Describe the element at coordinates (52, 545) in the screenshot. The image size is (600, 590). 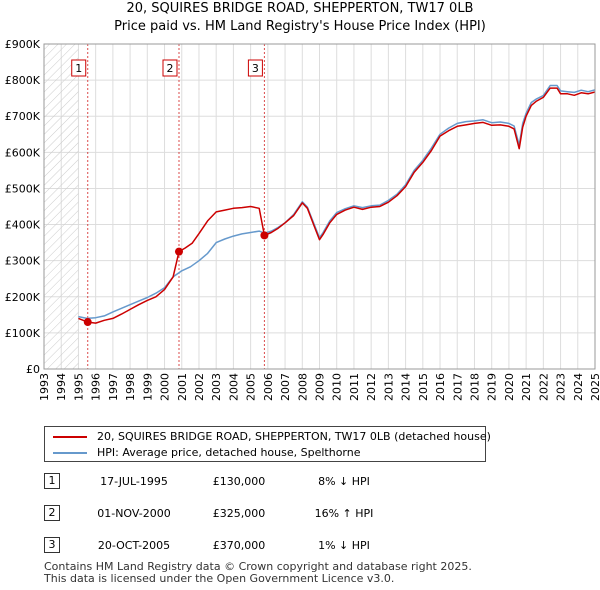
I see `sale-number-badge: 3` at that location.